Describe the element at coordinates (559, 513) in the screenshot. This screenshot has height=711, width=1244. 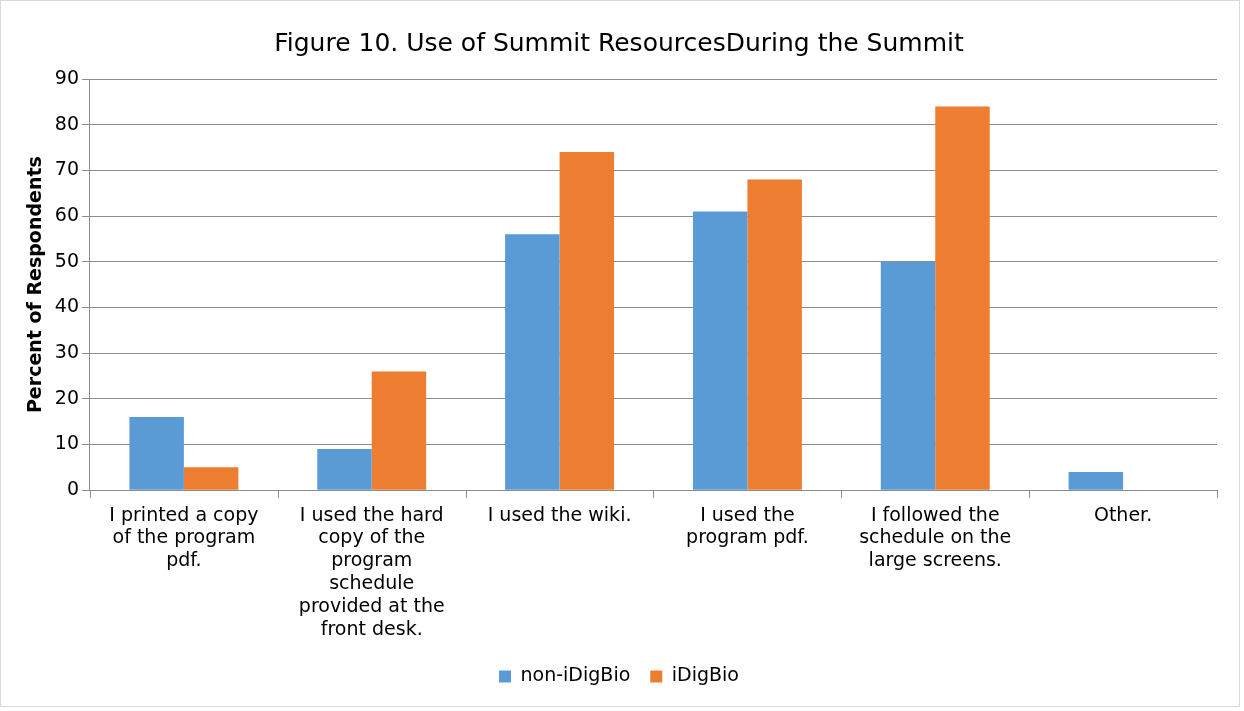
I see `x-tick-label: I used the wiki.` at that location.